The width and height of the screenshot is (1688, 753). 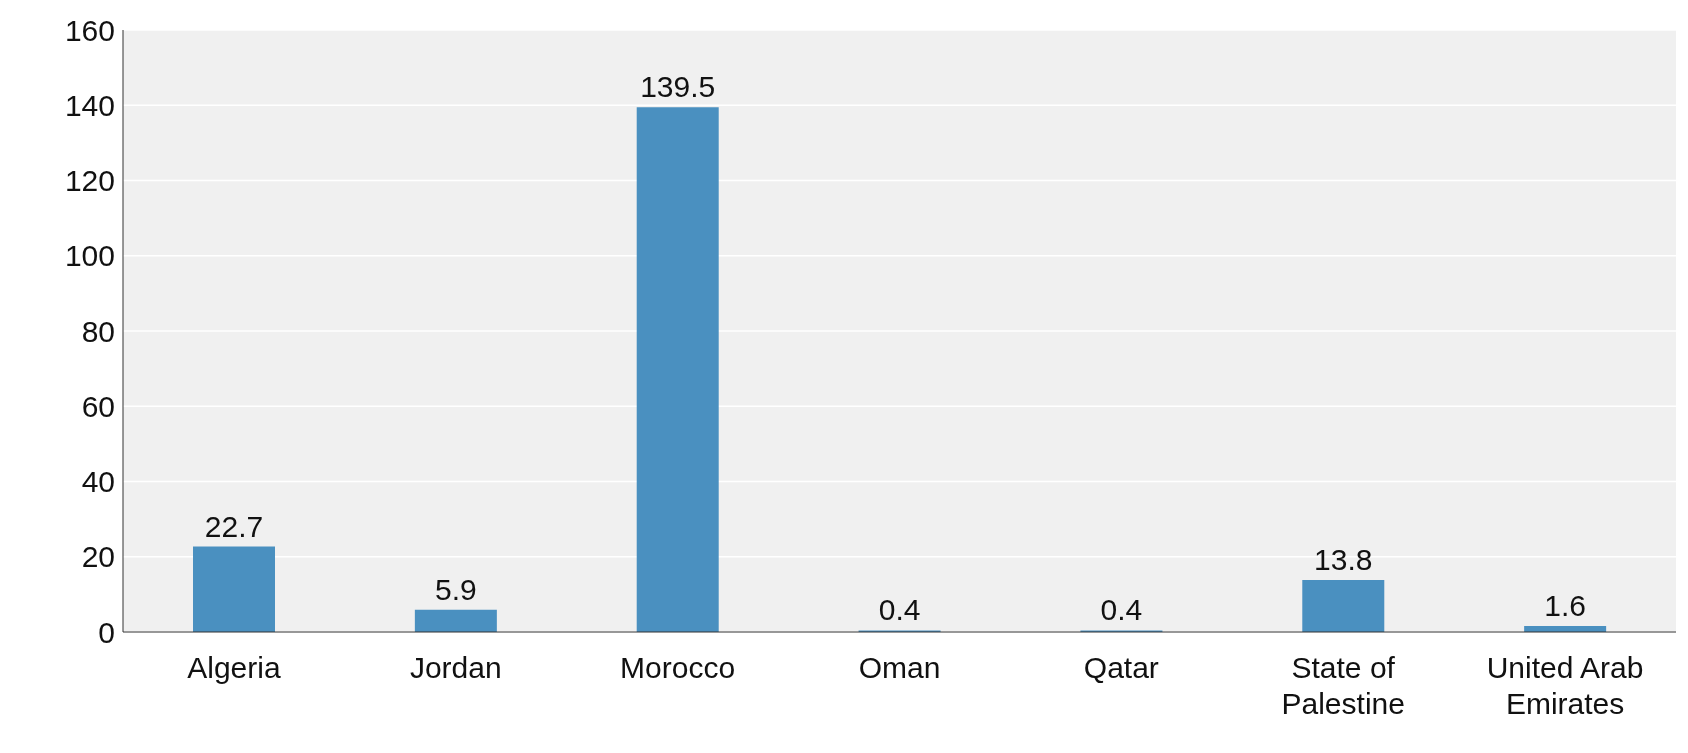 I want to click on data-label: 5.9, so click(x=456, y=589).